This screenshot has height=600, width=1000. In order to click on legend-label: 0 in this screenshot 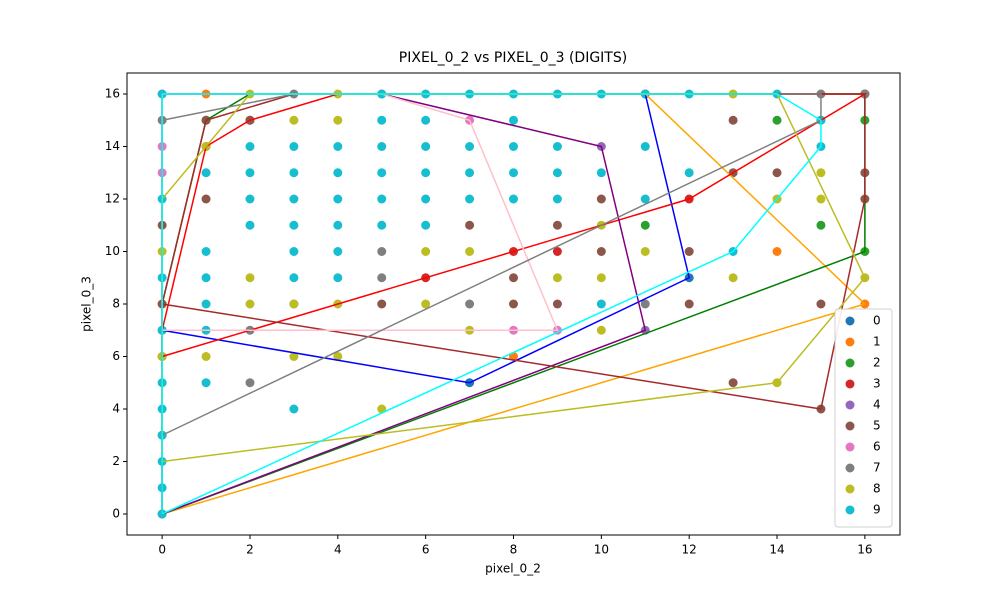, I will do `click(877, 321)`.